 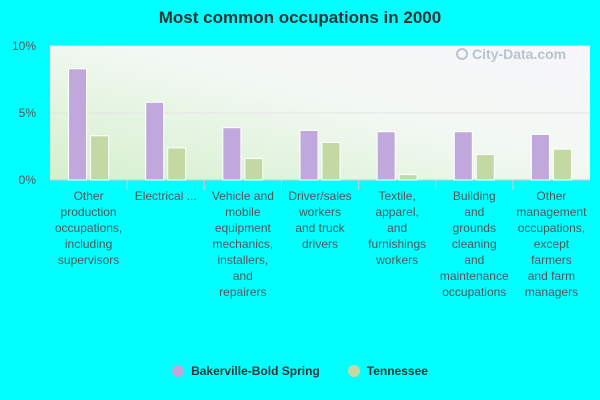 I want to click on watermark: City-Data.com, so click(x=511, y=54).